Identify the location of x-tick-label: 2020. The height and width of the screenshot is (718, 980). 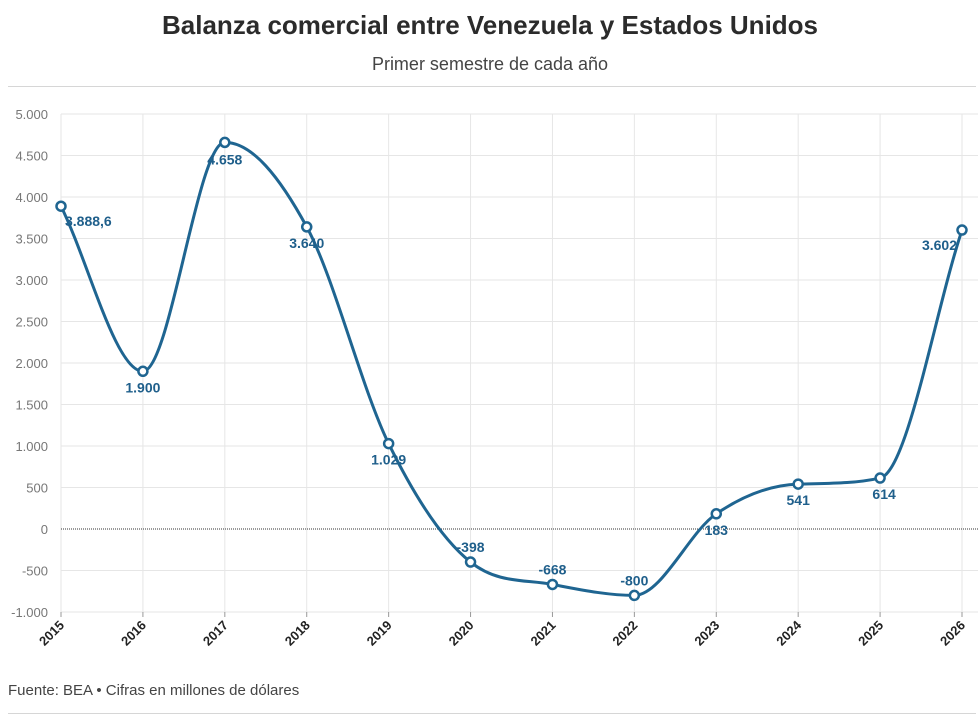
(461, 633).